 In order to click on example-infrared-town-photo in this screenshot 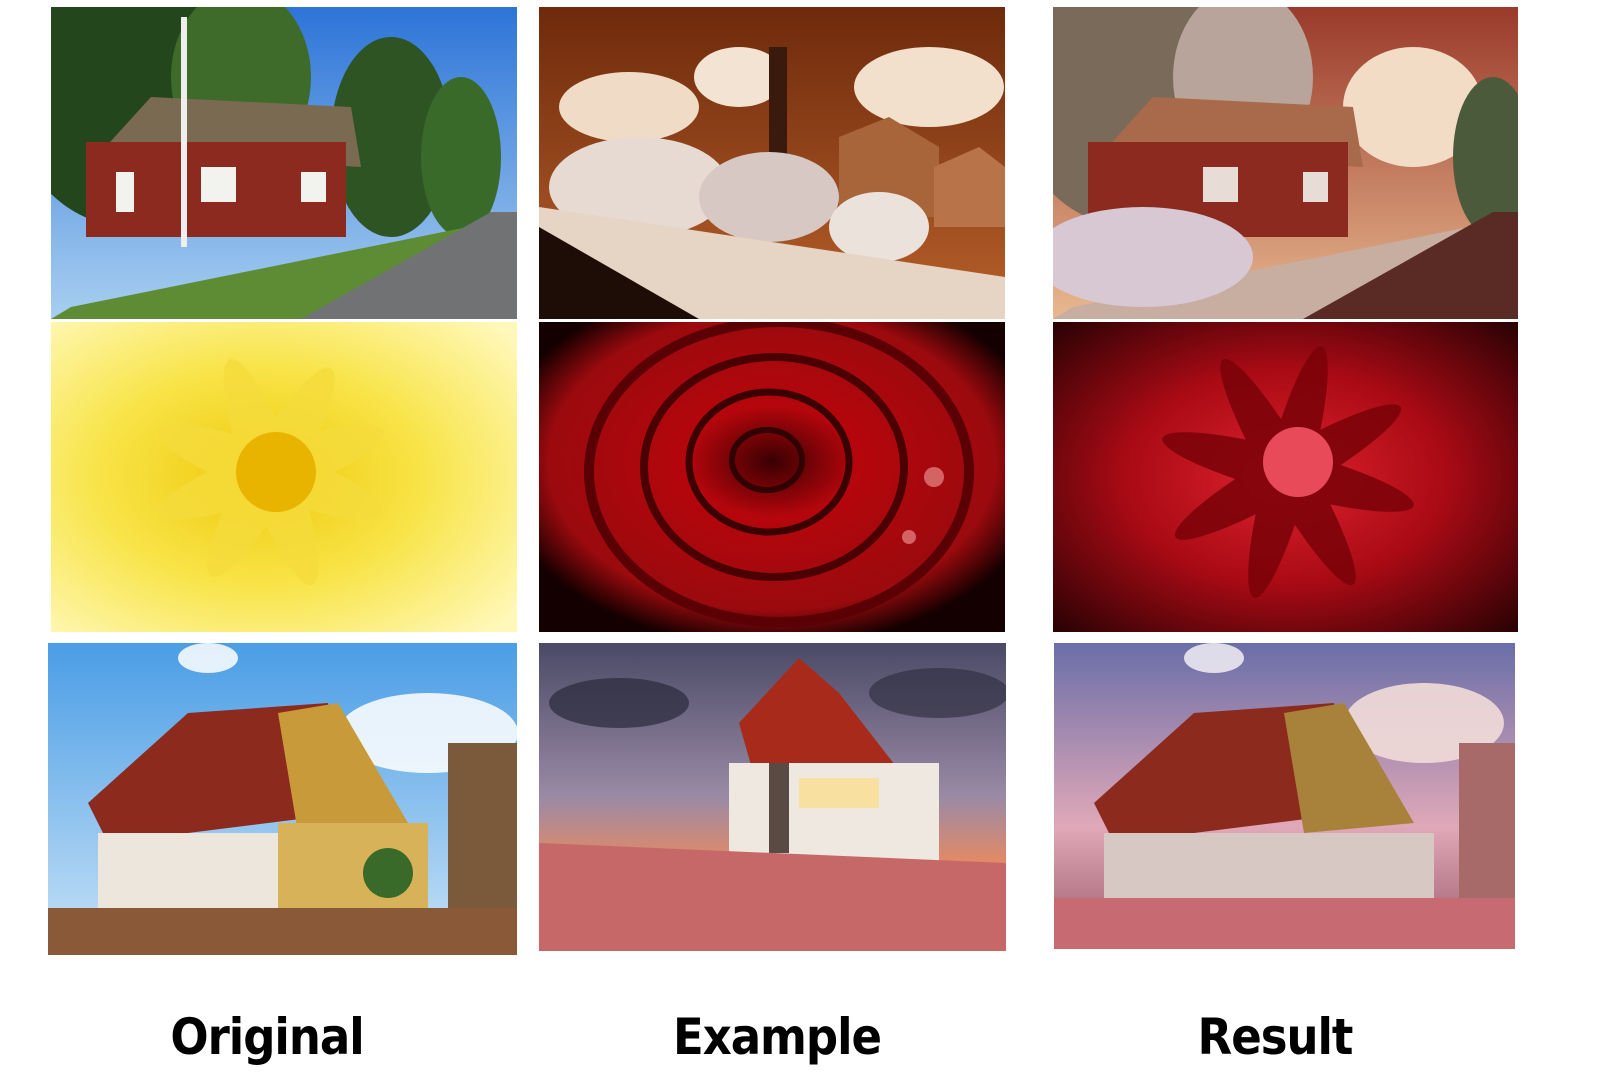, I will do `click(772, 163)`.